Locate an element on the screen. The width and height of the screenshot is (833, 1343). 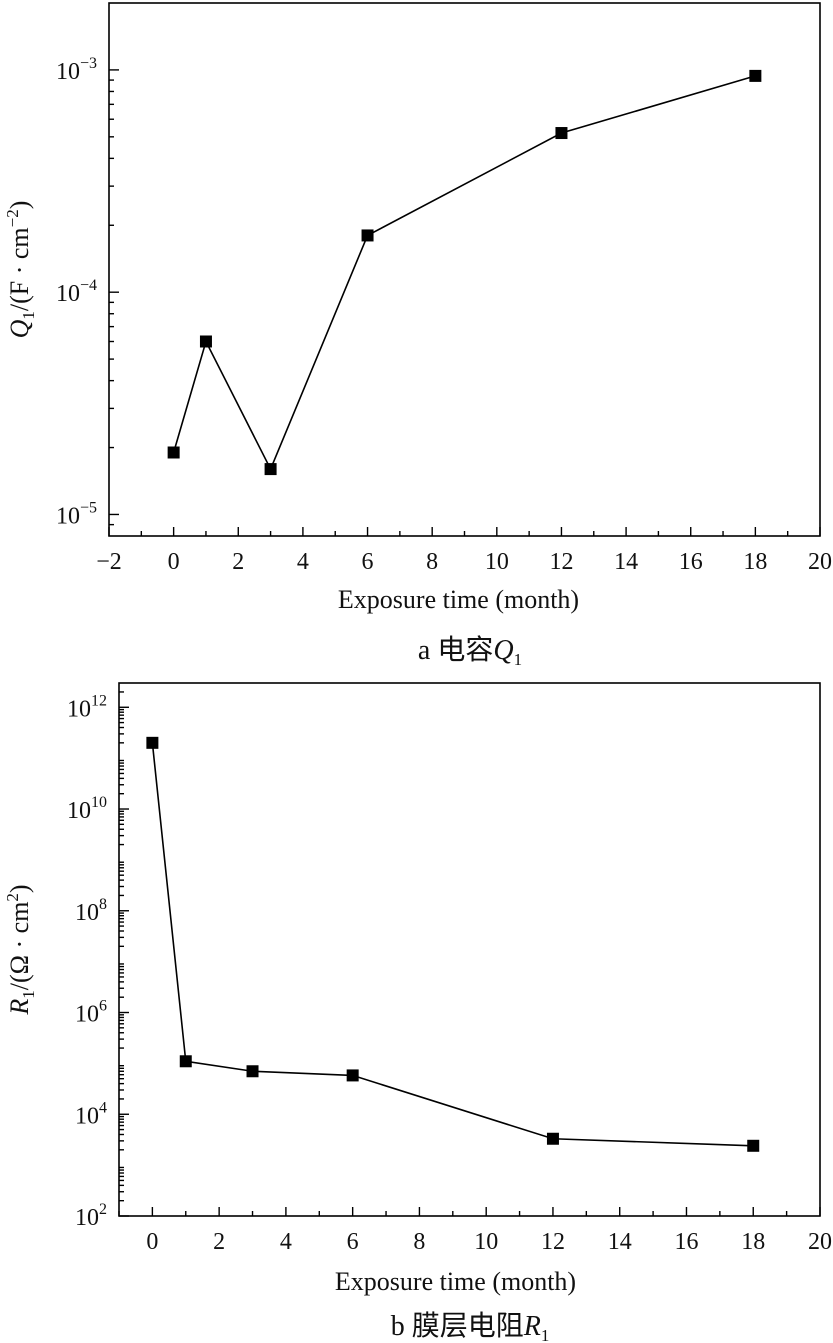
chart-caption: b 膜层电阻R1​ is located at coordinates (470, 1326).